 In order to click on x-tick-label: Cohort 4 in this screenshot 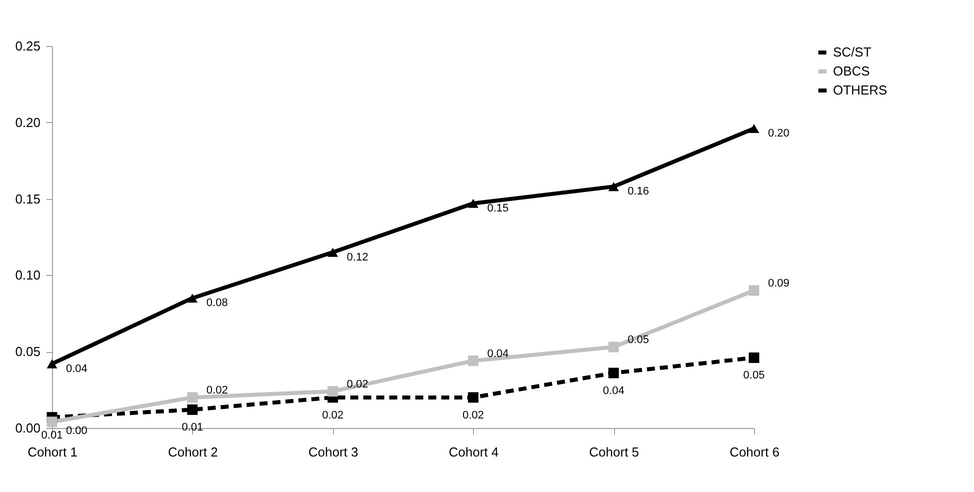, I will do `click(473, 452)`.